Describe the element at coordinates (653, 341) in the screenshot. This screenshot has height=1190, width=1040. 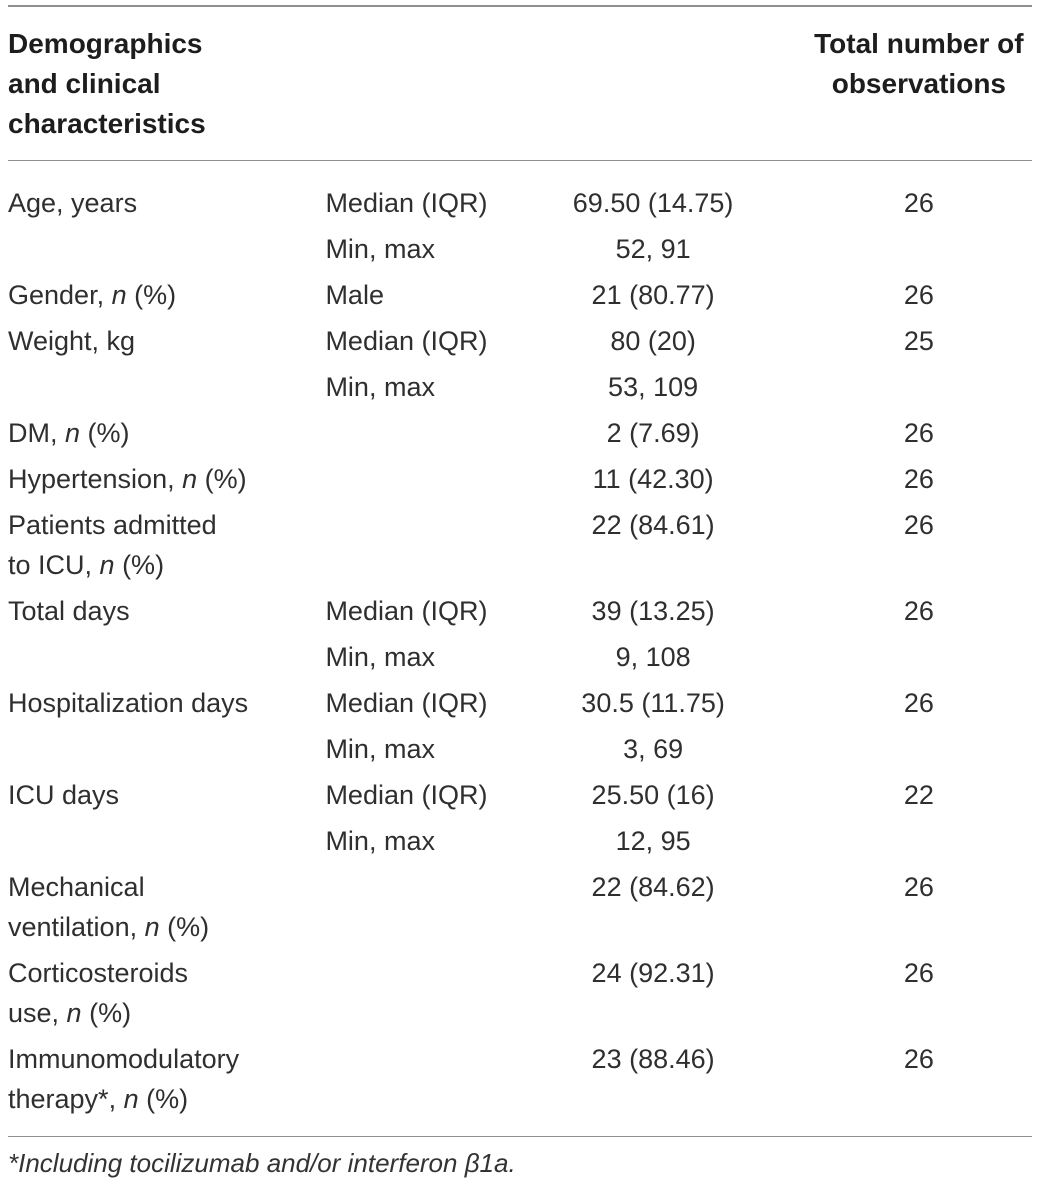
I see `row-value: 80 (20)` at that location.